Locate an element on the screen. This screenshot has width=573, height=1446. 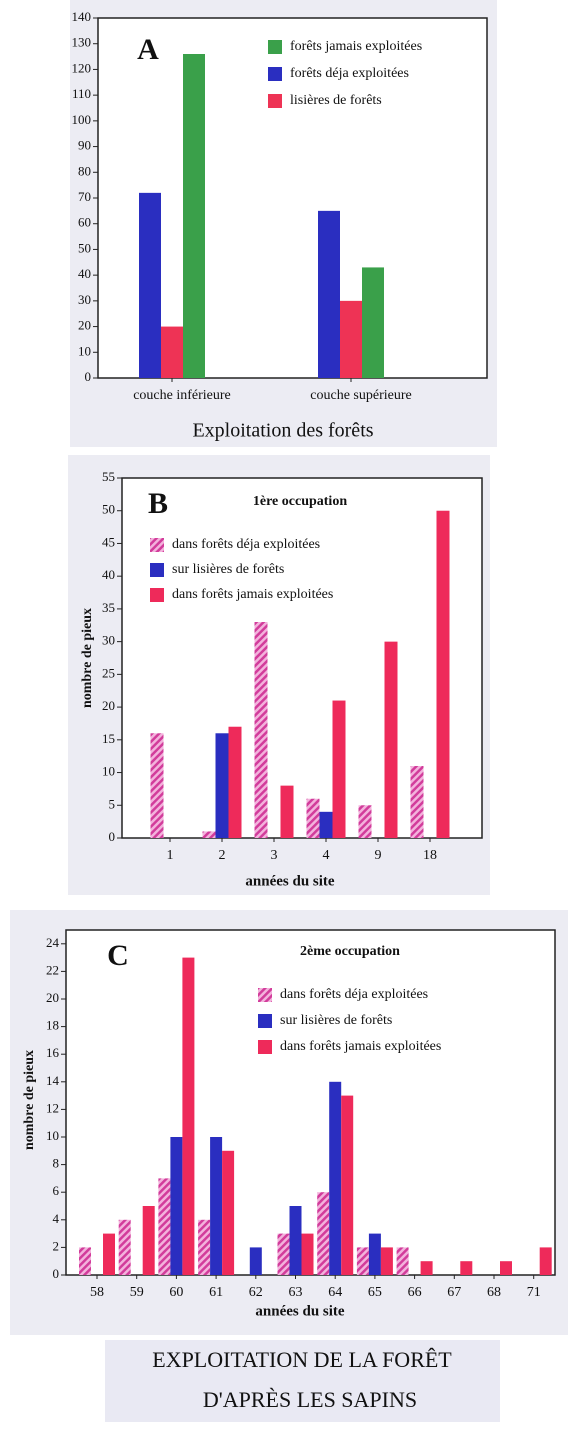
caption: D'APRÈS LES SAPINS is located at coordinates (310, 1399).